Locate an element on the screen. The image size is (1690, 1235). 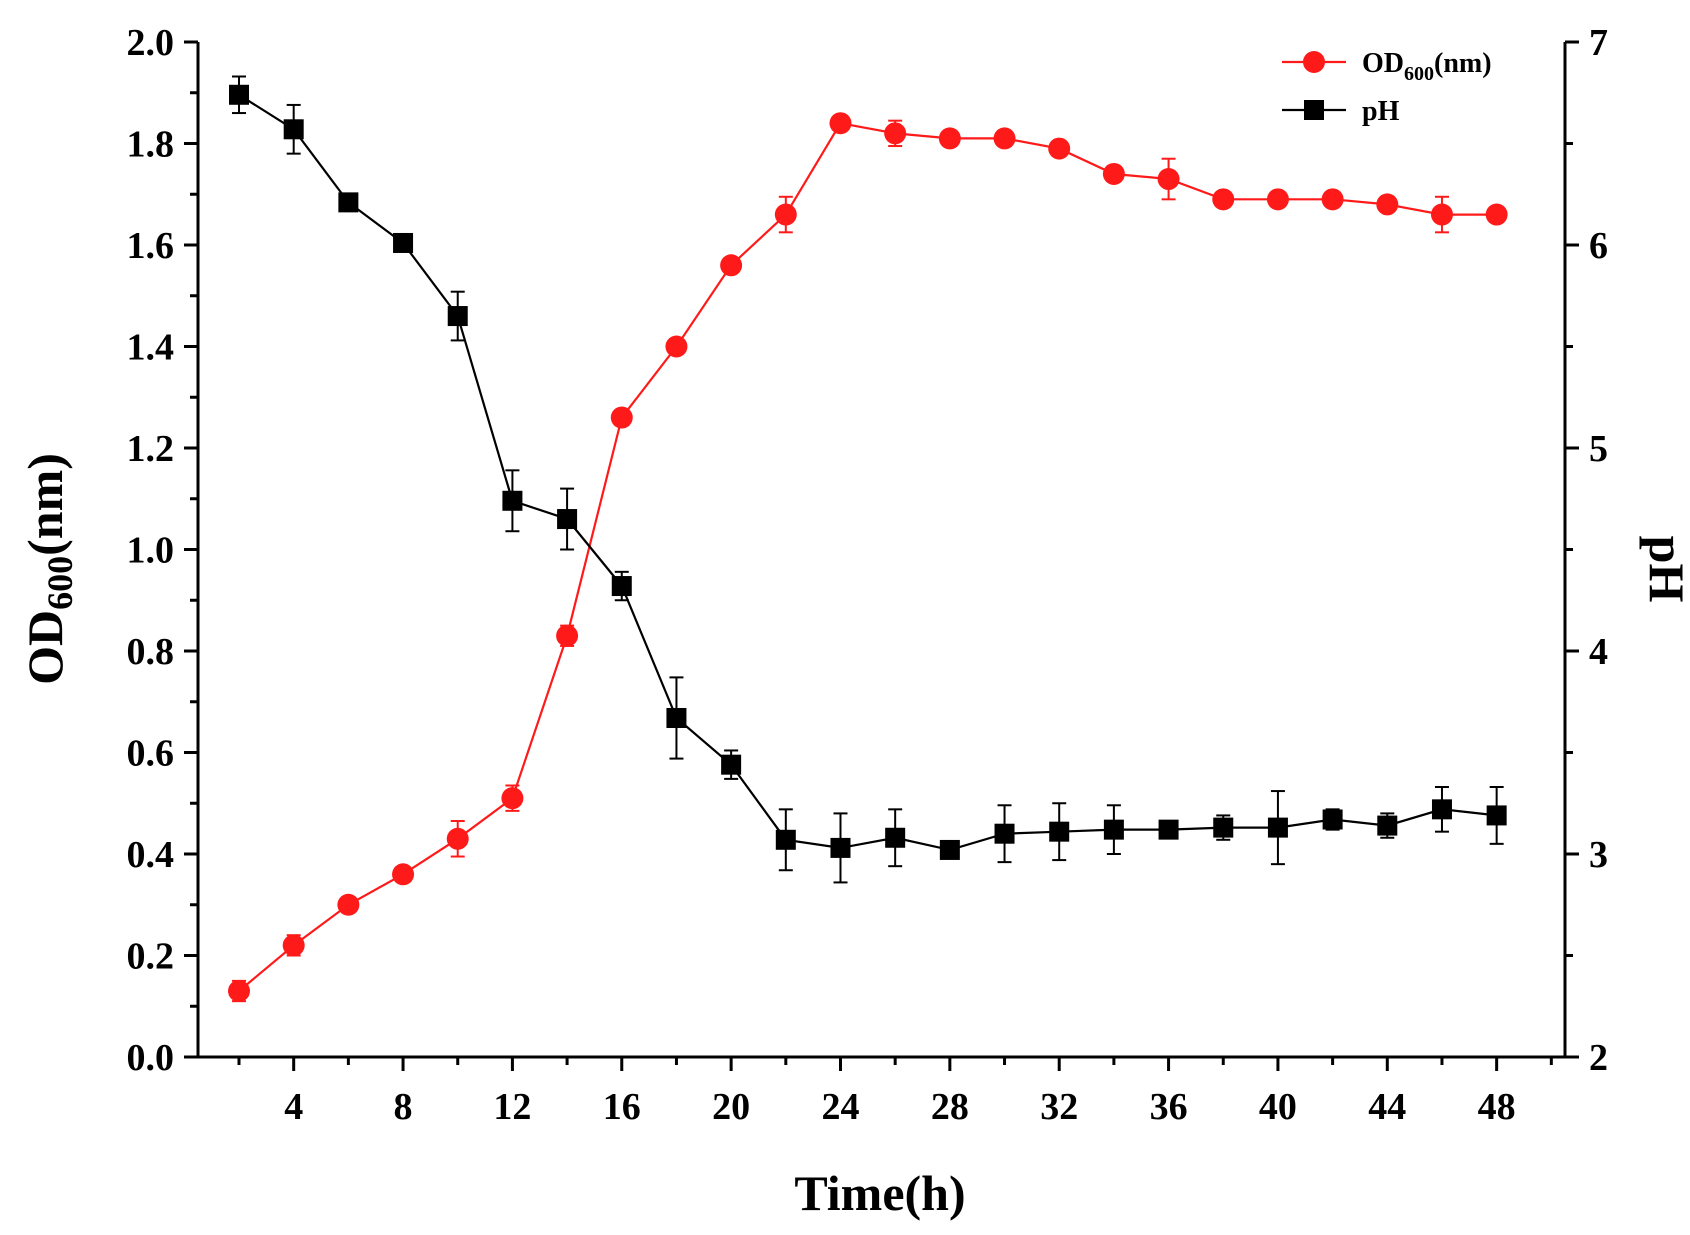
x-tick-label: 36 is located at coordinates (1169, 1107).